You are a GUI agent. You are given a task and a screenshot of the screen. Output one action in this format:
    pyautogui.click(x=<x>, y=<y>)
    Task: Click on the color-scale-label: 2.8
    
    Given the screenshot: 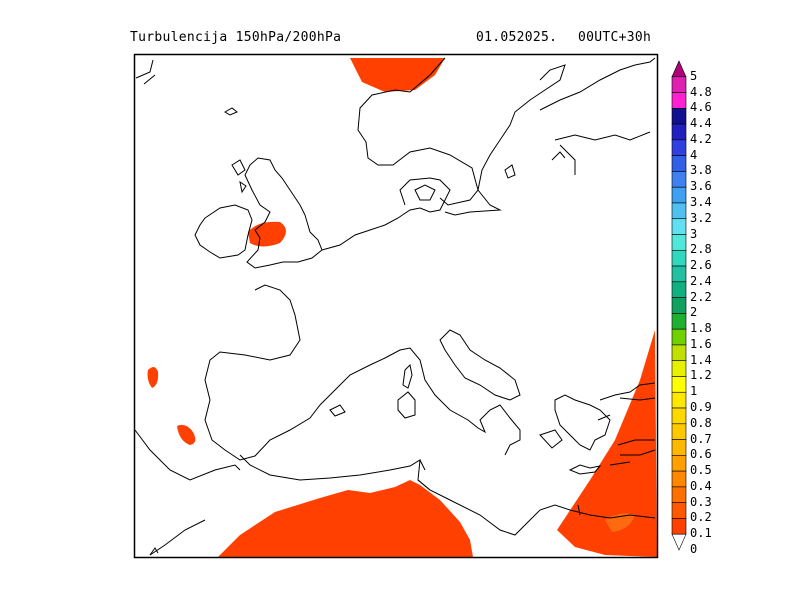 What is the action you would take?
    pyautogui.click(x=701, y=249)
    